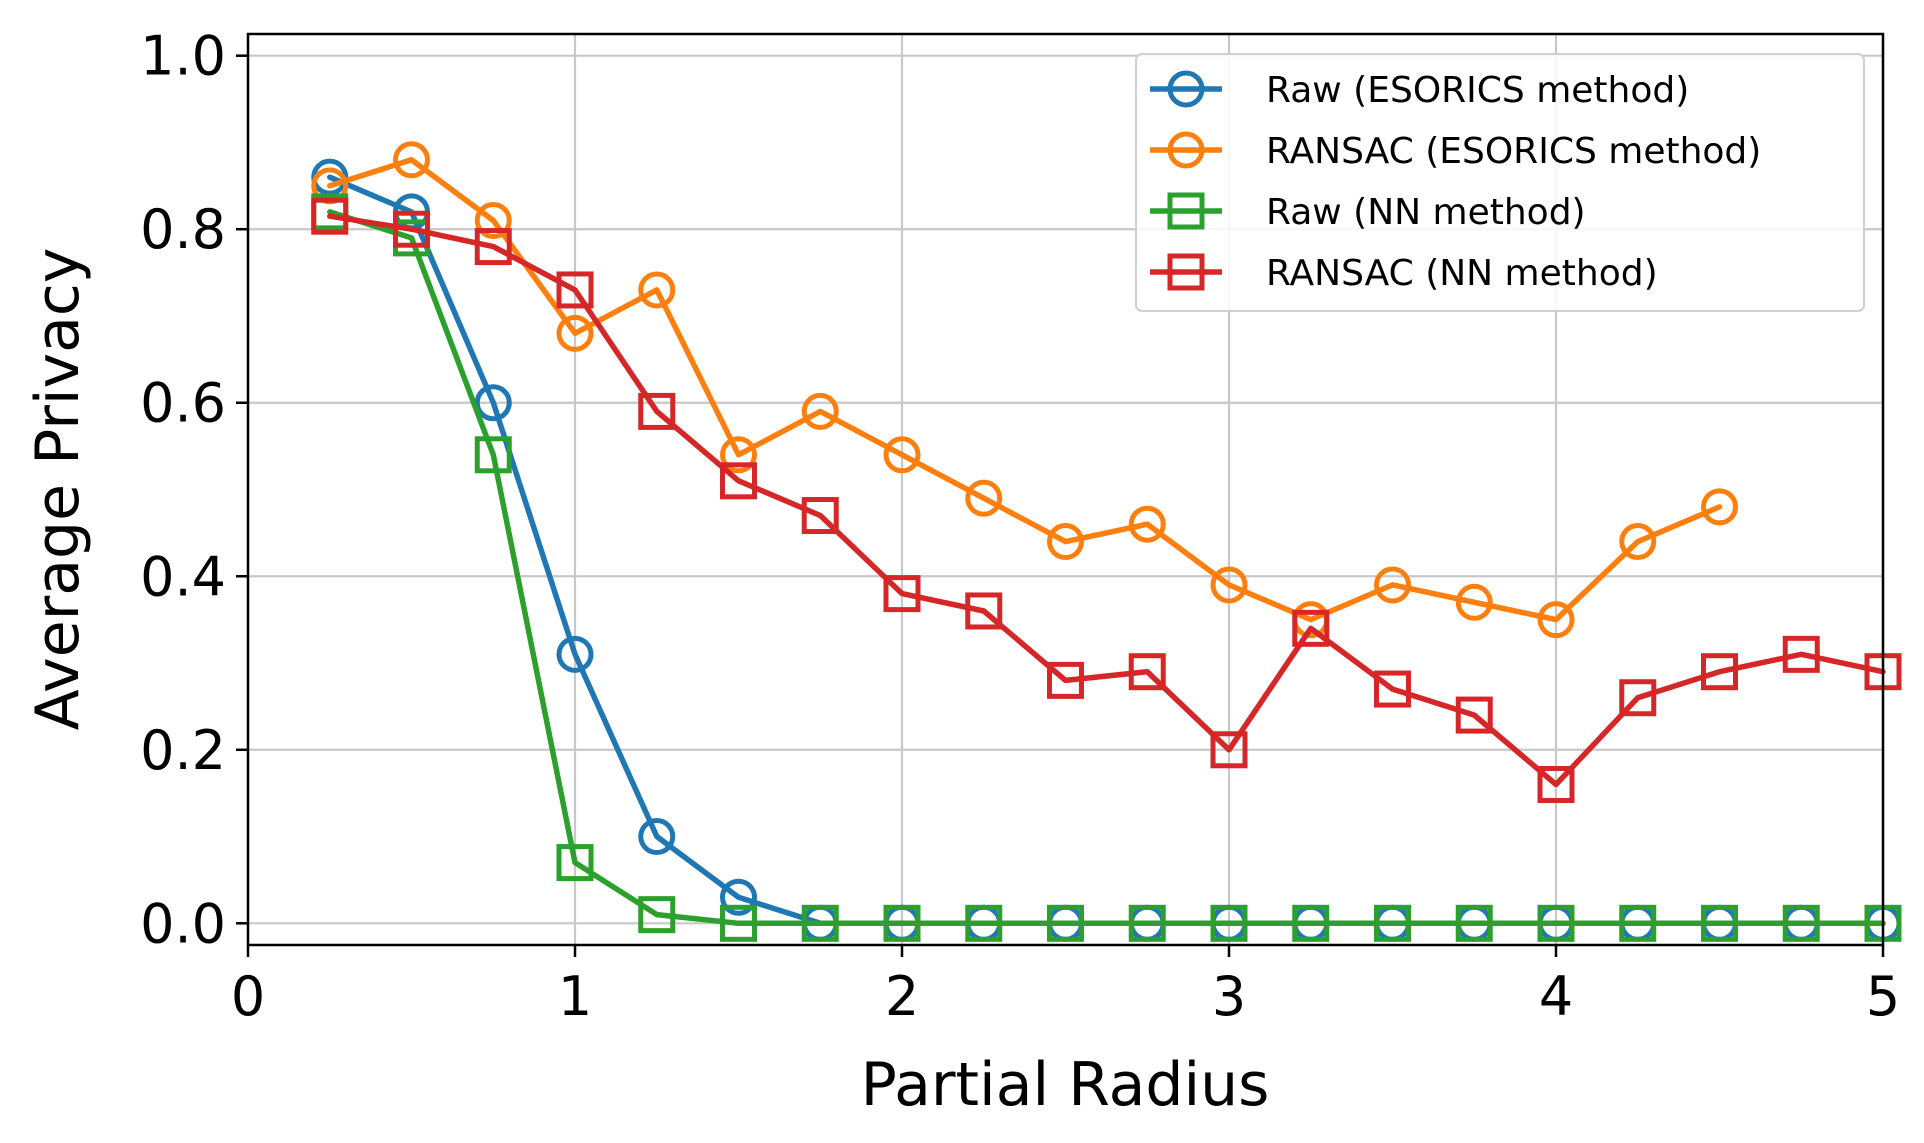  What do you see at coordinates (1513, 151) in the screenshot?
I see `legend-label: RANSAC (ESORICS method)` at bounding box center [1513, 151].